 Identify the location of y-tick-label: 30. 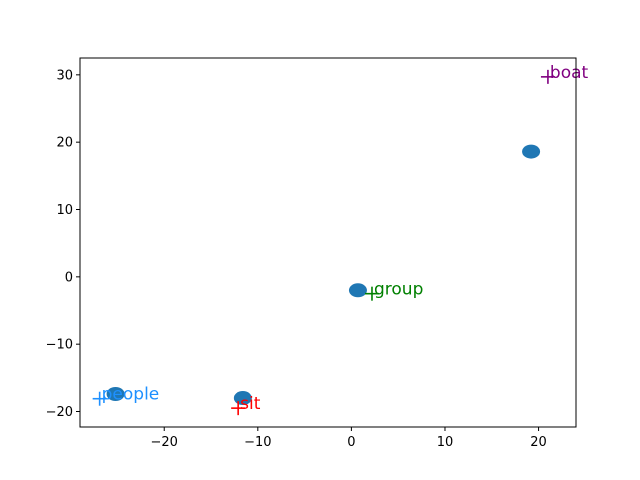
(64, 75).